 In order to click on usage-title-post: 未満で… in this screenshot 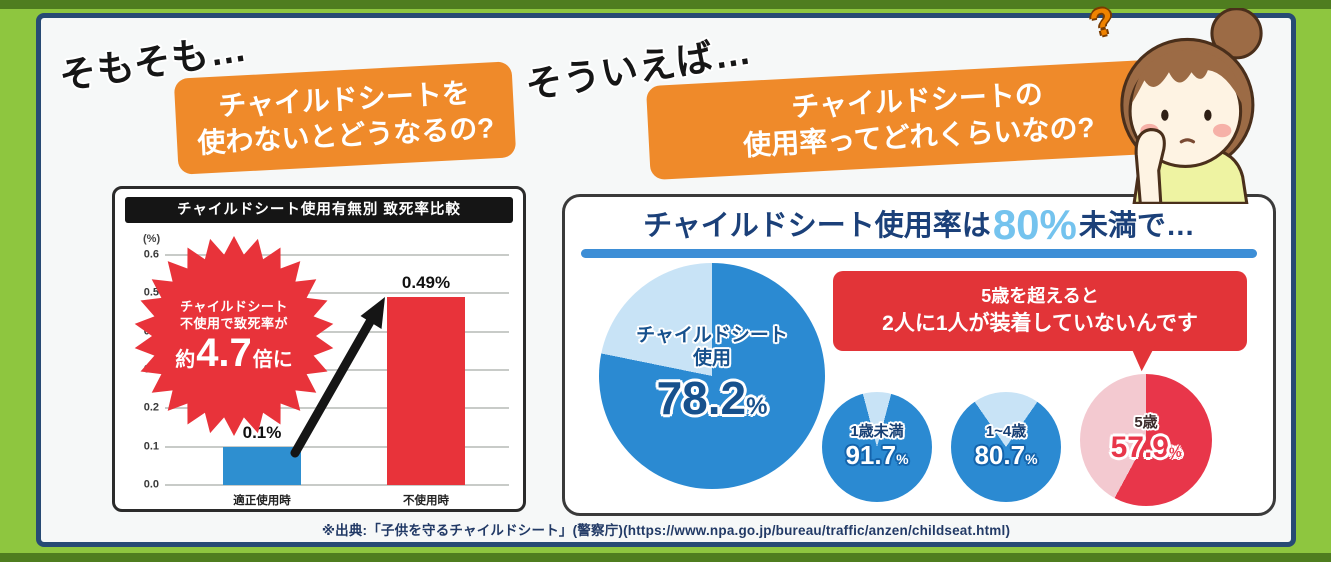, I will do `click(1136, 226)`.